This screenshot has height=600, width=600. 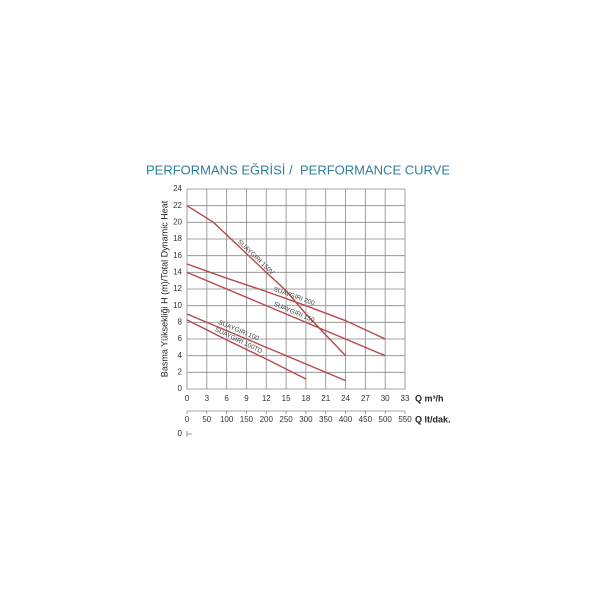 I want to click on x-tick-label: 3, so click(x=207, y=398).